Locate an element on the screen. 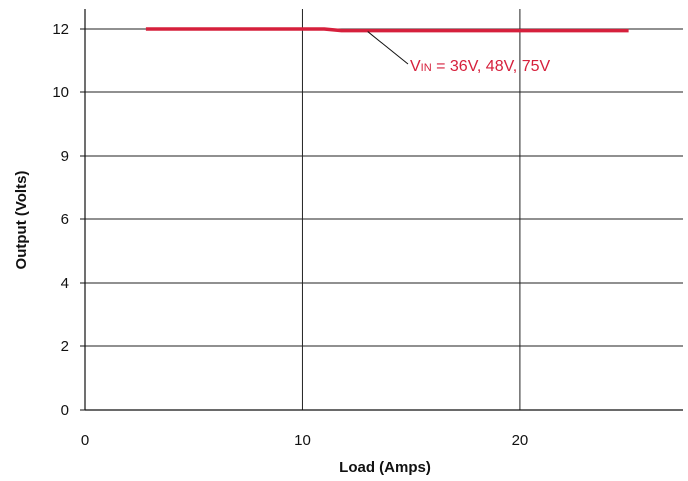 The width and height of the screenshot is (688, 481). x-axis-title: Load (Amps) is located at coordinates (385, 467).